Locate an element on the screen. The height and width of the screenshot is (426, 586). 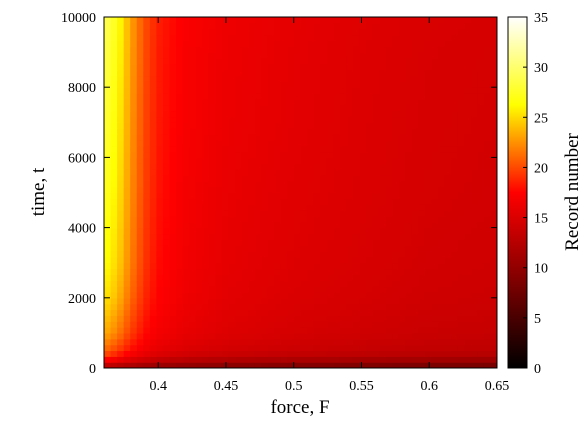
colorbar-tick-label: 15 is located at coordinates (541, 219).